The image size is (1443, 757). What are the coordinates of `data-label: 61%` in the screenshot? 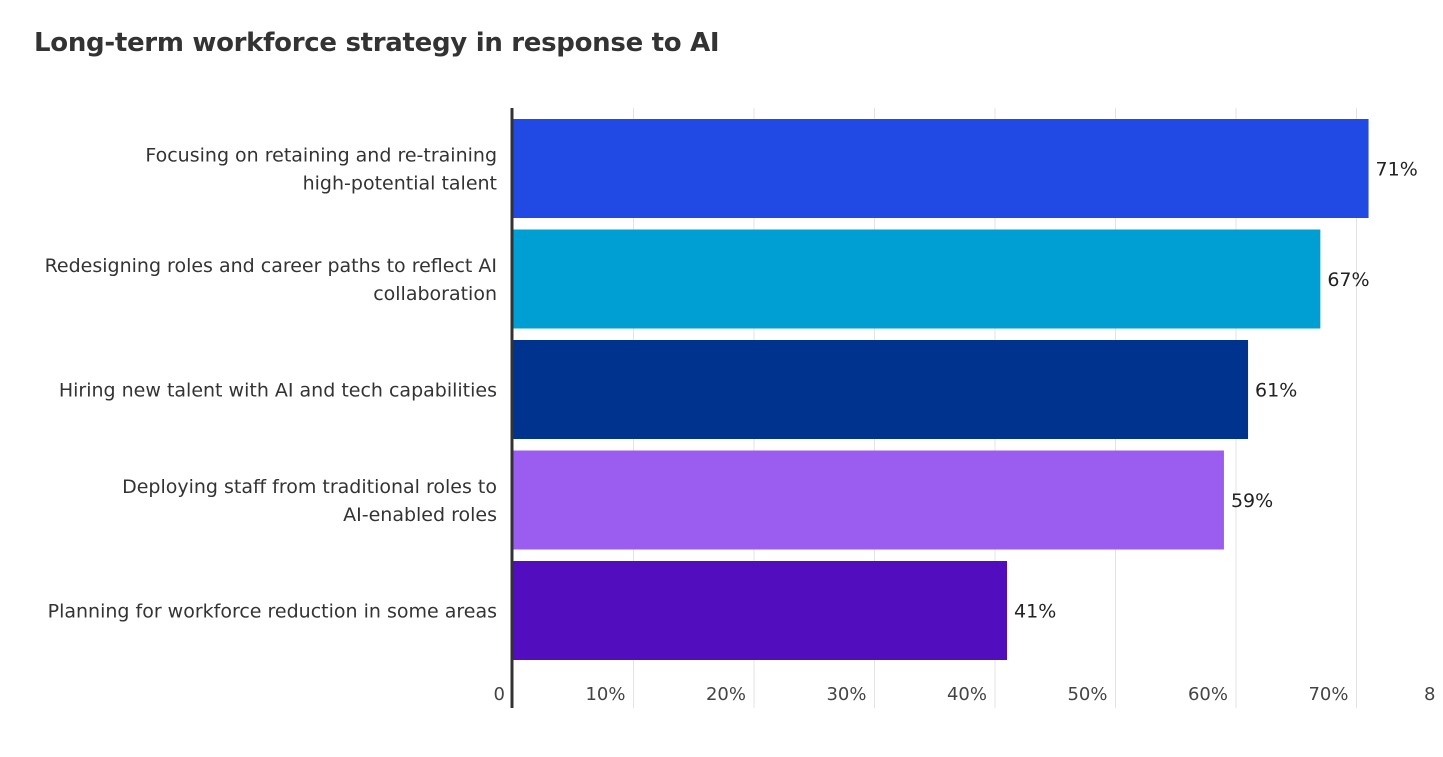 It's located at (1276, 391).